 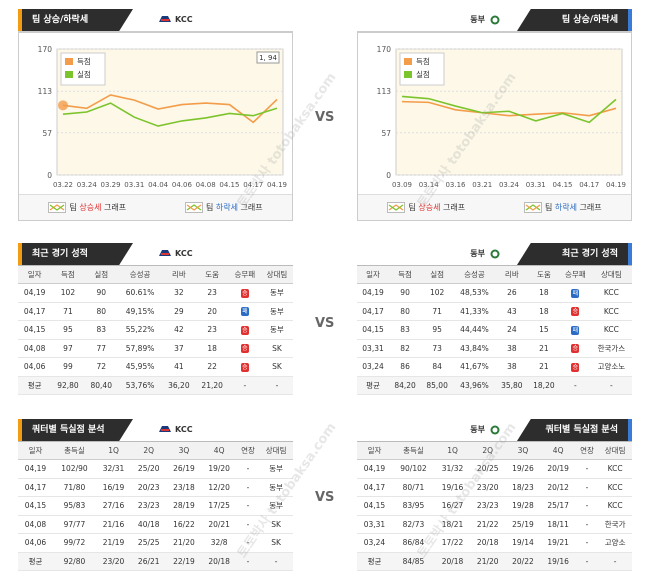 I want to click on x-tick-label: 03.09, so click(x=402, y=185).